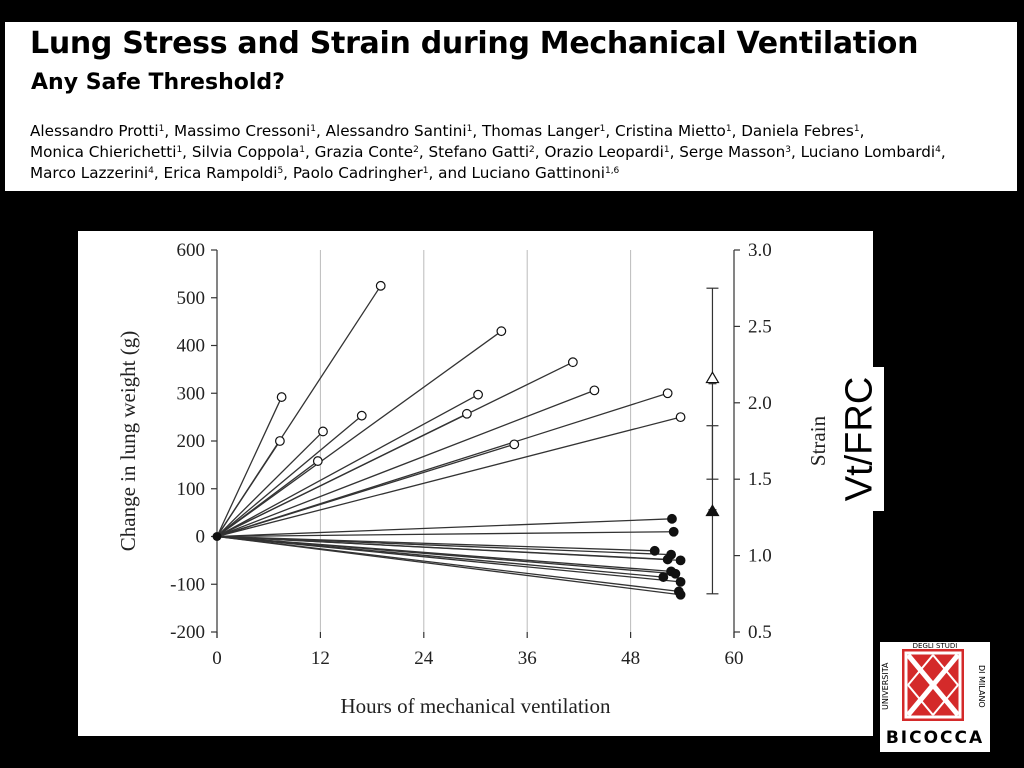  What do you see at coordinates (223, 173) in the screenshot?
I see `author: Erica Rampoldi5` at bounding box center [223, 173].